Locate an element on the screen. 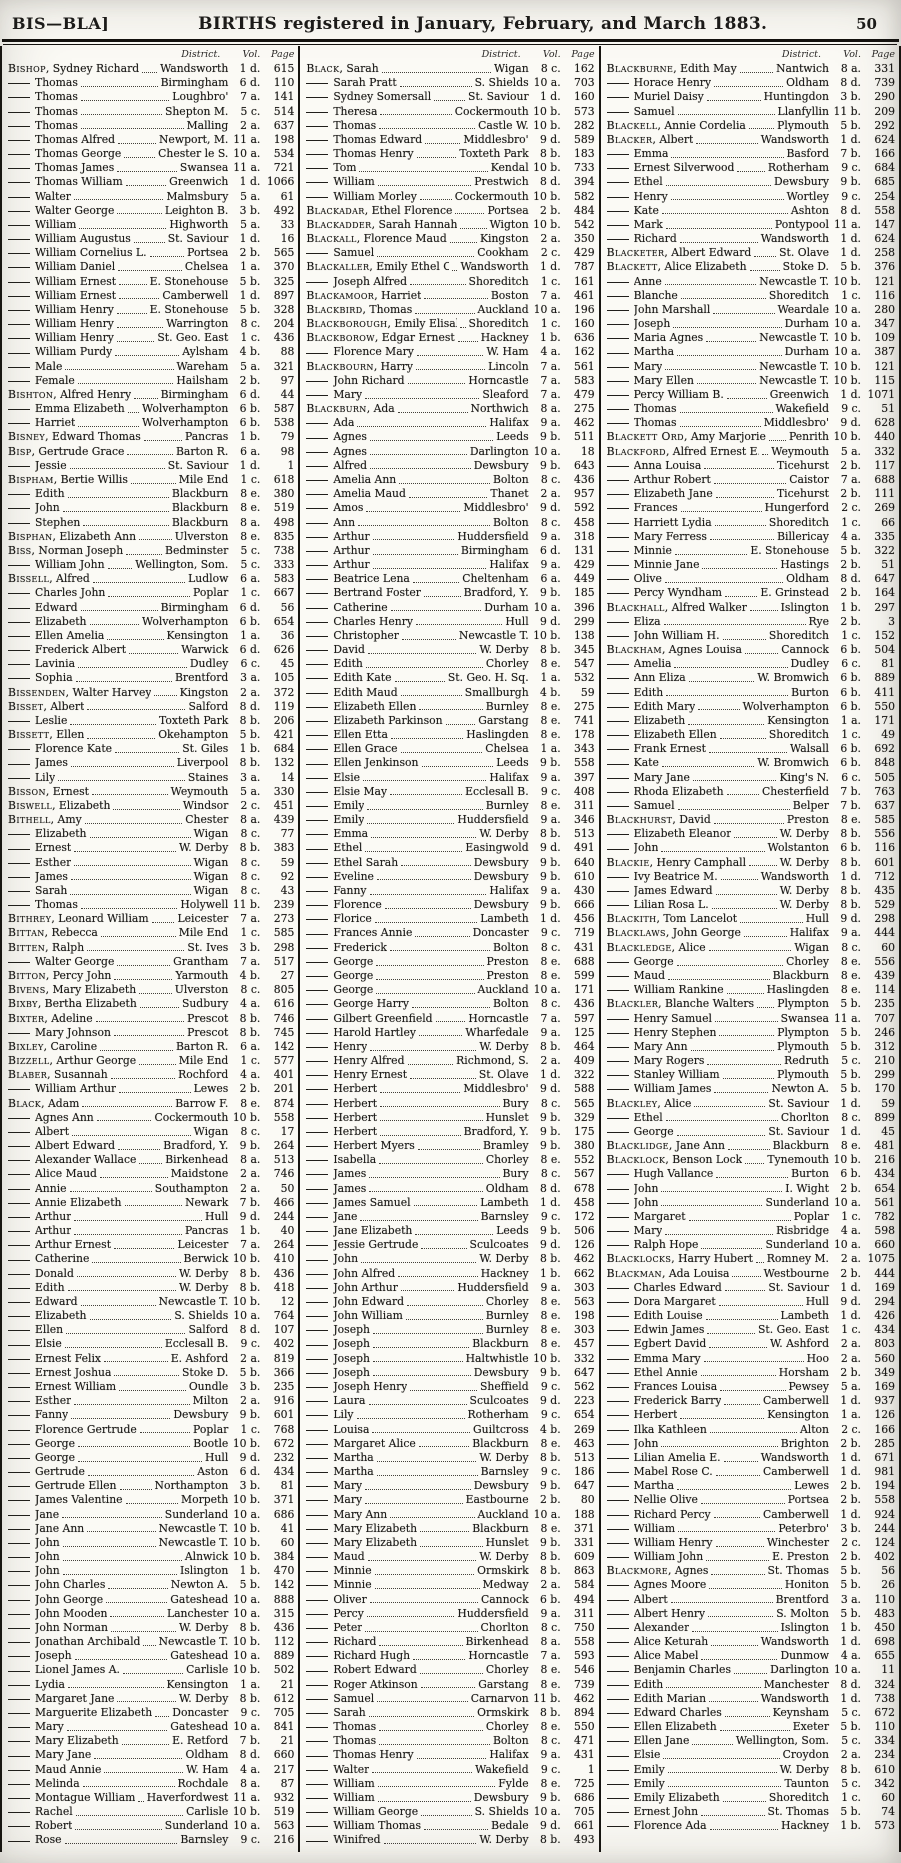  index-entry: John I. Wight 2 b. 654 is located at coordinates (751, 1189).